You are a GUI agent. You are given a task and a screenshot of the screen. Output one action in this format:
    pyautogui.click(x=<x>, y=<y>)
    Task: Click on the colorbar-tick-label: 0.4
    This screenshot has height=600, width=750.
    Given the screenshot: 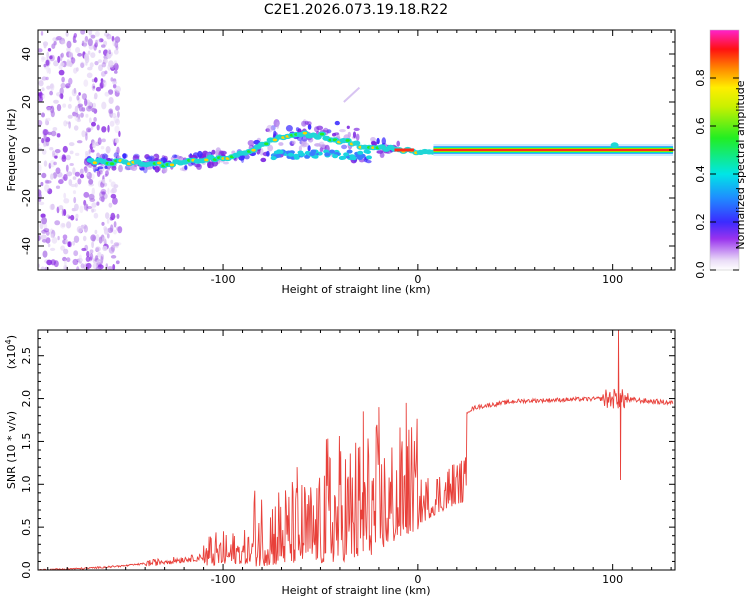 What is the action you would take?
    pyautogui.click(x=700, y=174)
    